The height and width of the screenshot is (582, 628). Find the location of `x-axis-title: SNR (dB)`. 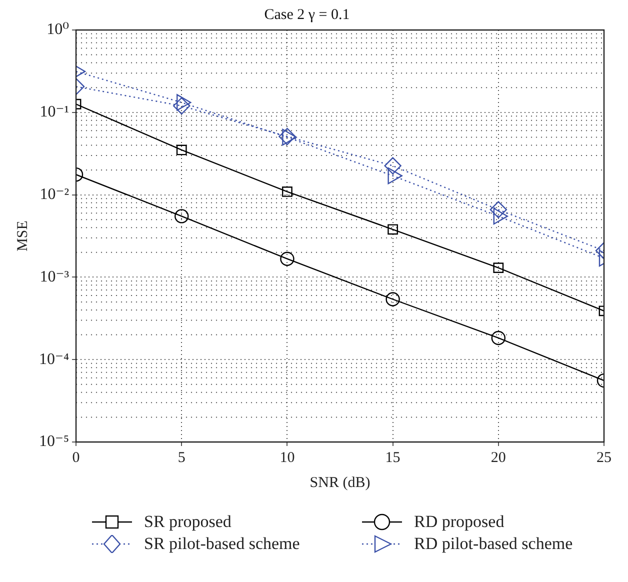

x-axis-title: SNR (dB) is located at coordinates (340, 482).